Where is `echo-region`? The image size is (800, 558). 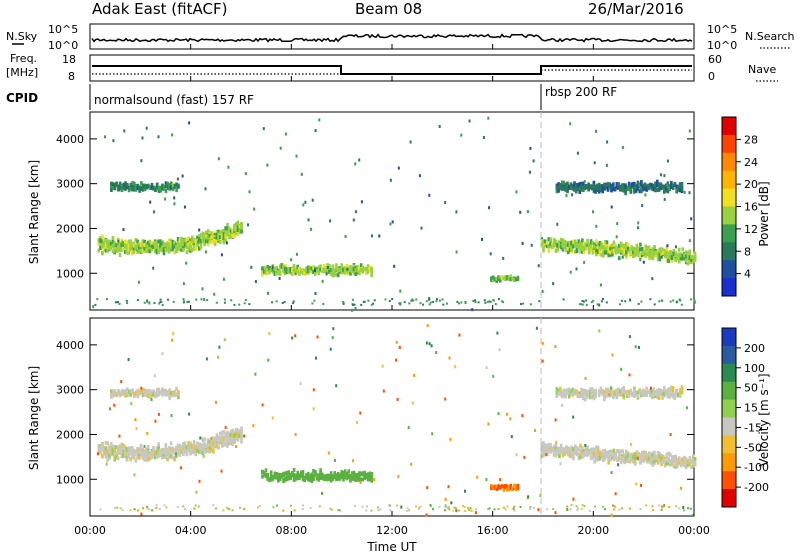 echo-region is located at coordinates (317, 475).